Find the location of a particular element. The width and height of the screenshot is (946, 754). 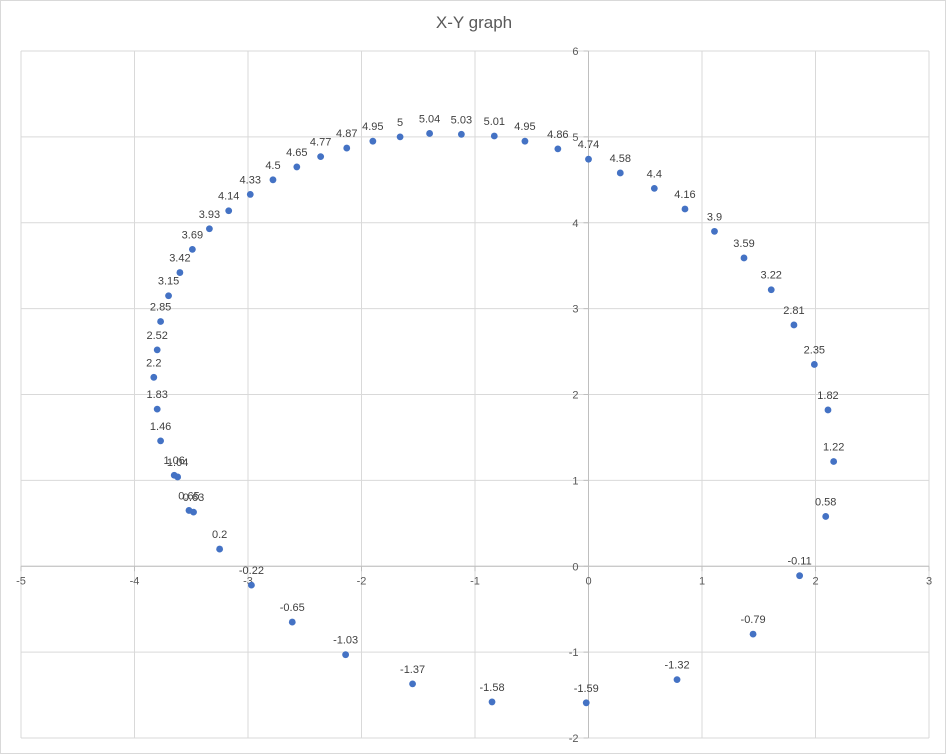

x-tick-label: -3 is located at coordinates (248, 581).